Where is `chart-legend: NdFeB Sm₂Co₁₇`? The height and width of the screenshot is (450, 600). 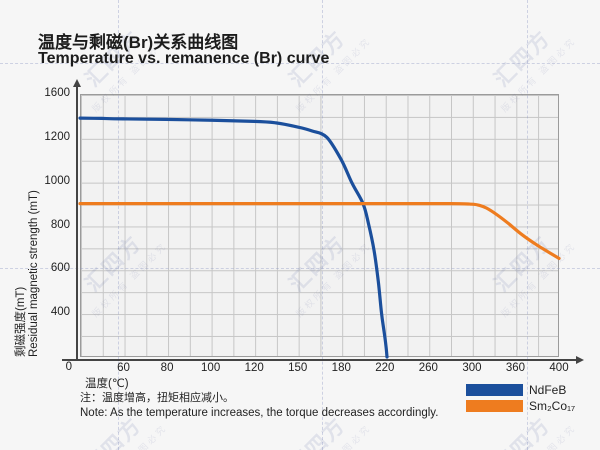
chart-legend: NdFeB Sm₂Co₁₇ is located at coordinates (521, 399).